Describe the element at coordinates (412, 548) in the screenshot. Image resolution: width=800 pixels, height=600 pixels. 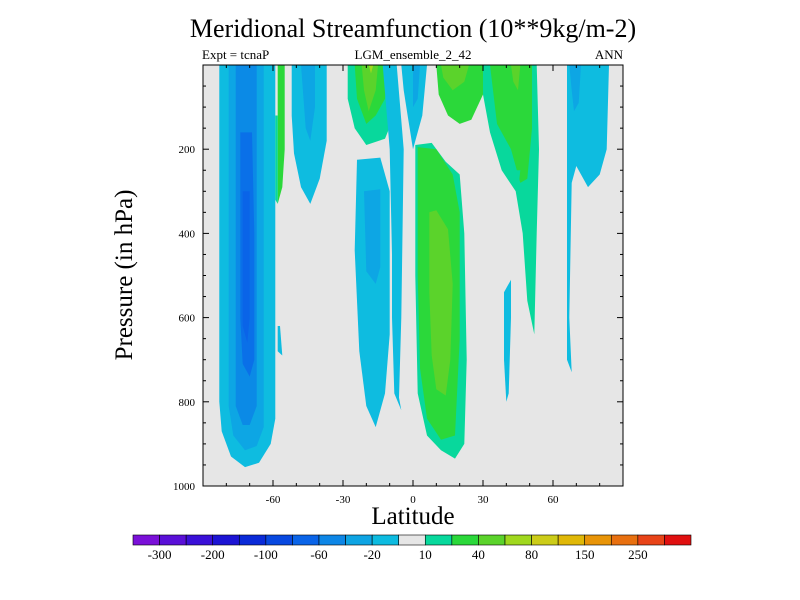
I see `colorbar: -300 -200 -100 -60 -20 10 40 80 150 250` at that location.